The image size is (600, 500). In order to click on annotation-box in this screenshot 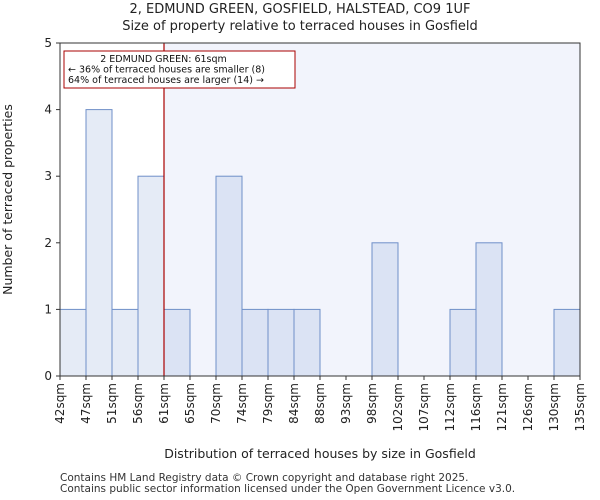, I will do `click(179, 69)`.